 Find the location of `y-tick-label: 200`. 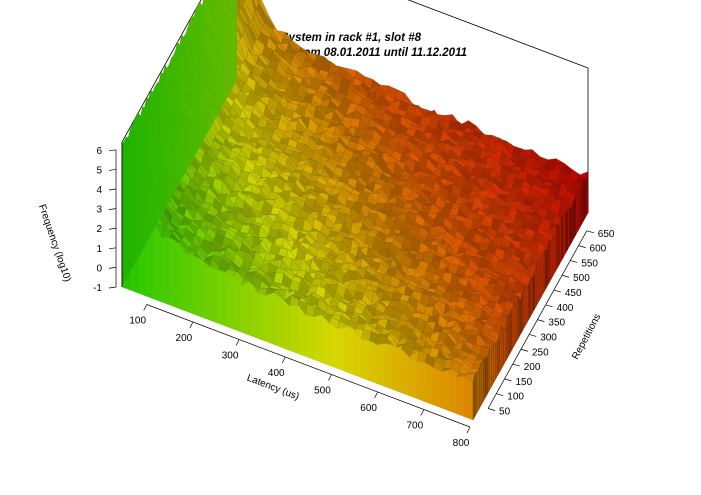

y-tick-label: 200 is located at coordinates (532, 367).